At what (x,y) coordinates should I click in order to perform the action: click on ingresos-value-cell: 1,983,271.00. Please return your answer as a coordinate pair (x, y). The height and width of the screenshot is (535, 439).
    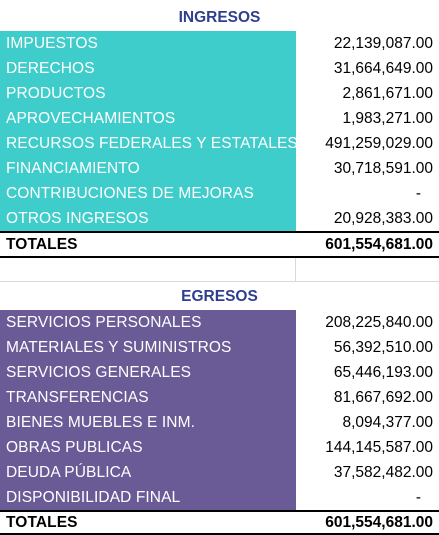
    Looking at the image, I should click on (367, 118).